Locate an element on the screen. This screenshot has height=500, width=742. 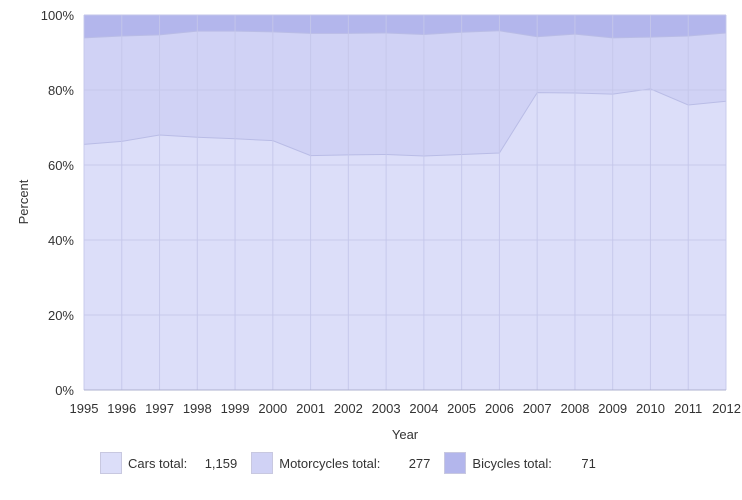
legend-total-cars: 1,159 is located at coordinates (221, 463).